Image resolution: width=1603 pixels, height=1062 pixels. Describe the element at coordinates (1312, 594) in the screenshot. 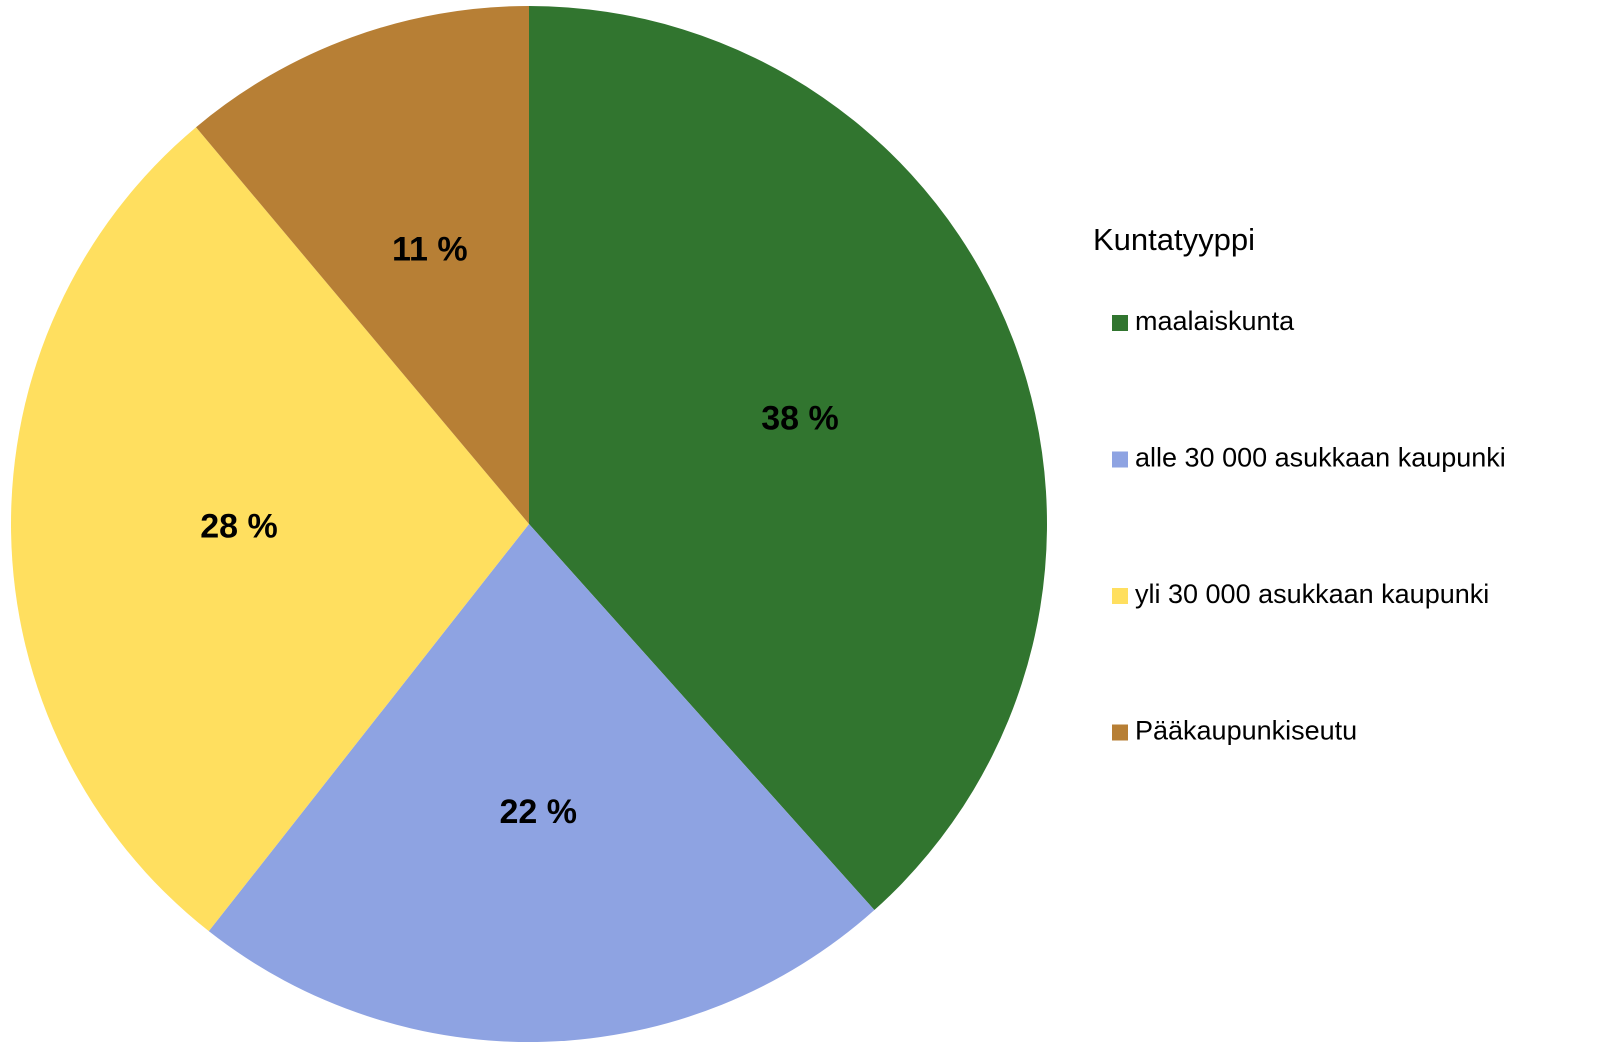

I see `legend-label: yli 30 000 asukkaan kaupunki` at that location.